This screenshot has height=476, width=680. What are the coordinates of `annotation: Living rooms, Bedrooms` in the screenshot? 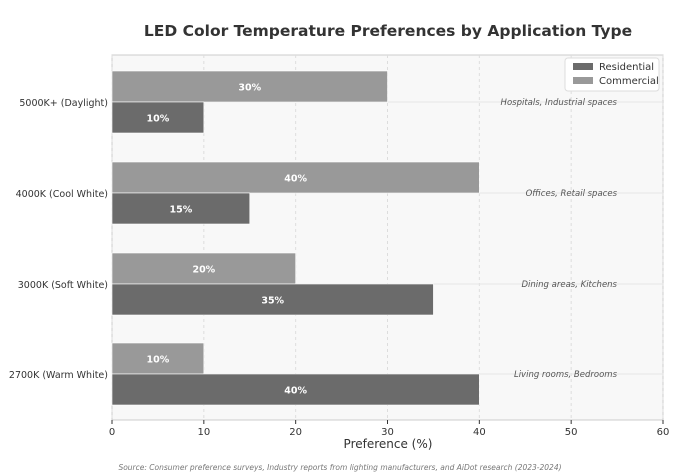 It's located at (566, 375).